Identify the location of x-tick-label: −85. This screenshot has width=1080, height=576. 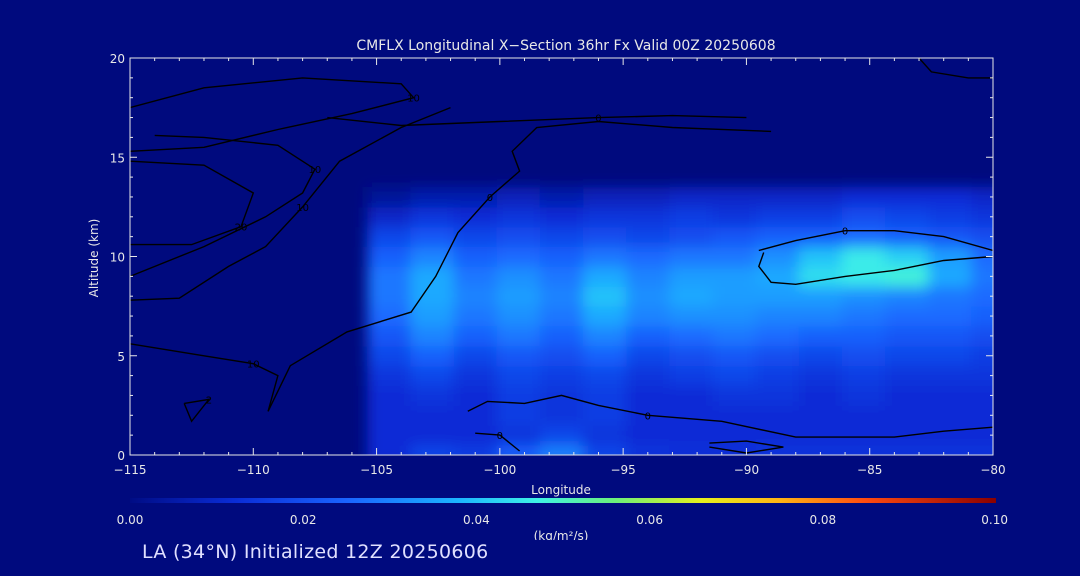
(869, 470).